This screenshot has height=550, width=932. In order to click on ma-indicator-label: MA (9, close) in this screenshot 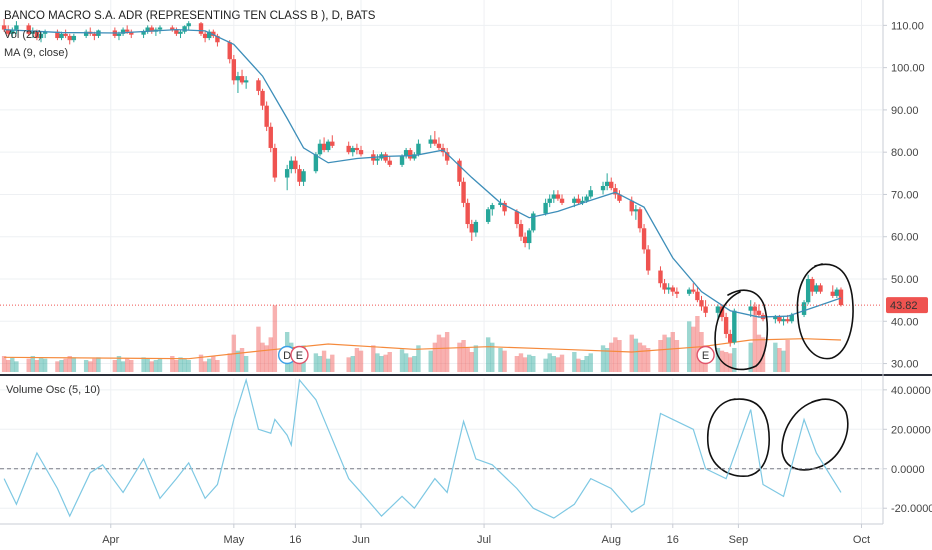, I will do `click(36, 53)`.